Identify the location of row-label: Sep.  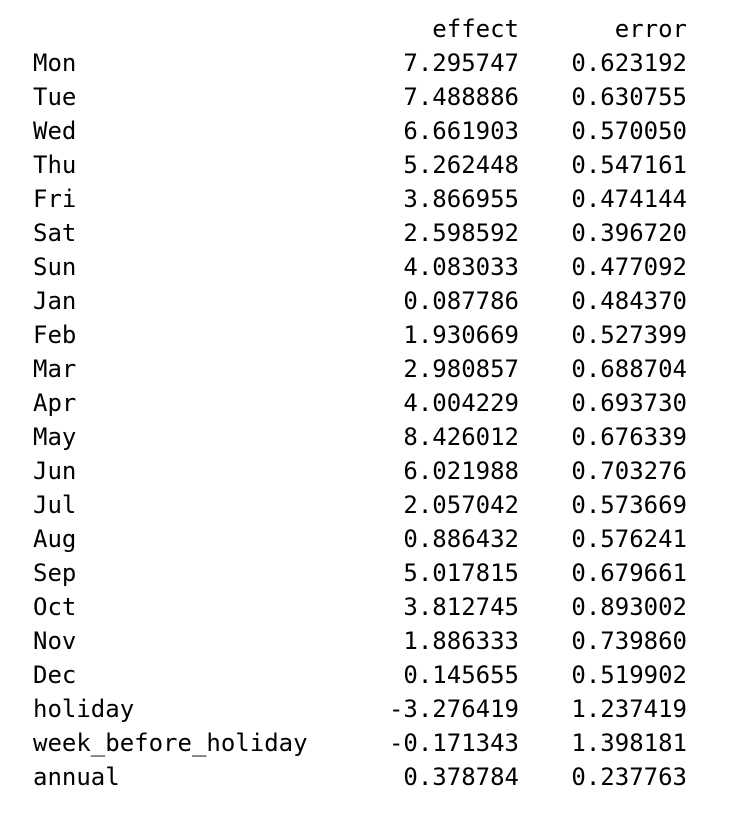
(55, 573).